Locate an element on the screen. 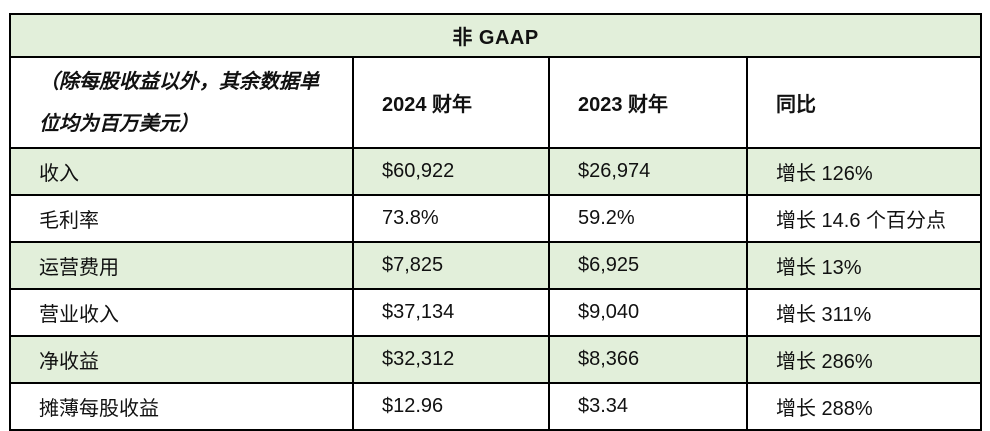 This screenshot has height=431, width=990. row-label: 净收益 is located at coordinates (181, 359).